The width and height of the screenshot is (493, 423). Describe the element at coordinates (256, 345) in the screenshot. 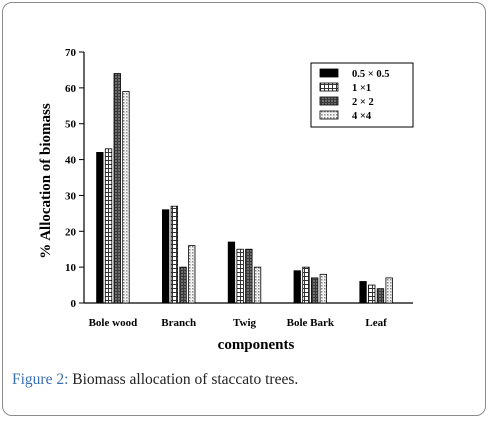

I see `x-axis-title: components` at that location.